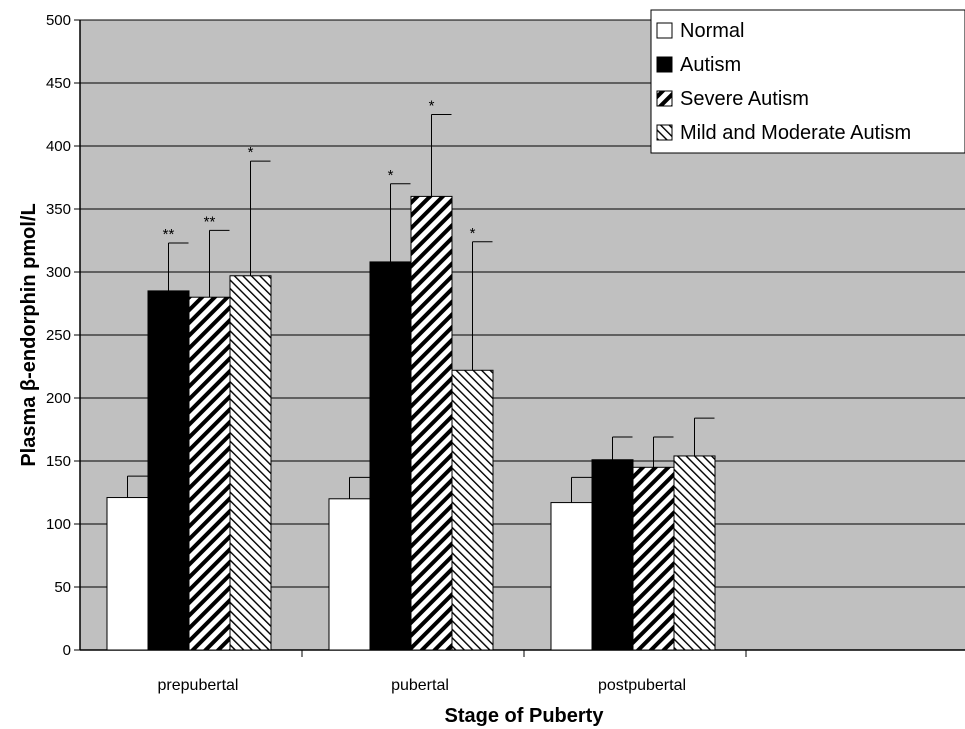 The width and height of the screenshot is (965, 729). What do you see at coordinates (710, 65) in the screenshot?
I see `legend-label: Autism` at bounding box center [710, 65].